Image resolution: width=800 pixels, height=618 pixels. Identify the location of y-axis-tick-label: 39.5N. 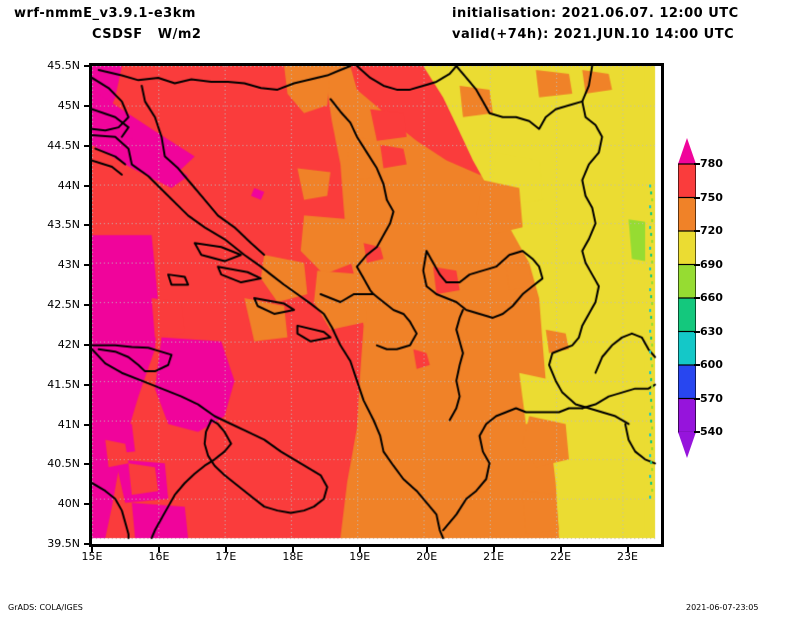
(63, 543).